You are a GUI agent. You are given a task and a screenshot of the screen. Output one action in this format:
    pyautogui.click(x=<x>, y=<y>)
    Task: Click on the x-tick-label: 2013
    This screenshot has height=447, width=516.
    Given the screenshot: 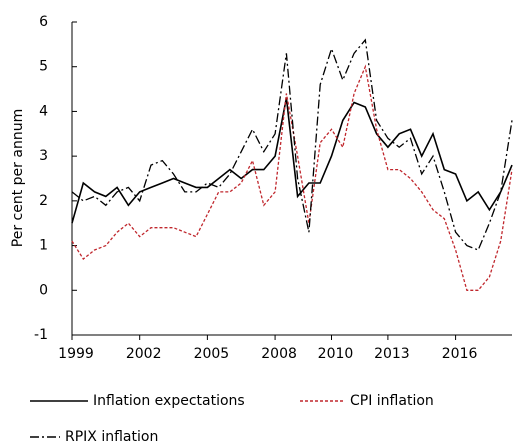 What is the action you would take?
    pyautogui.click(x=392, y=354)
    